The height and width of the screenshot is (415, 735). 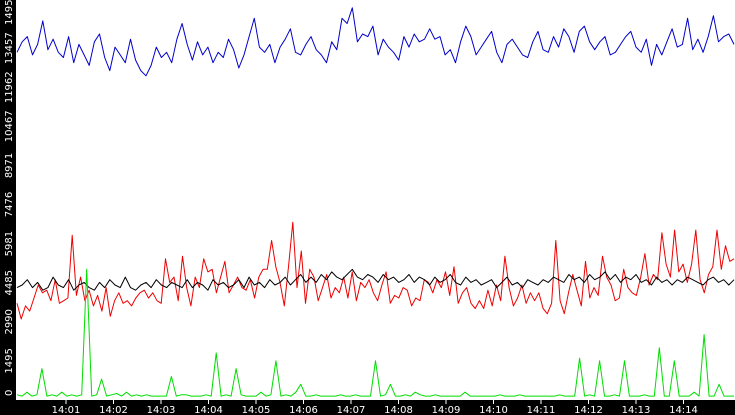 What do you see at coordinates (256, 410) in the screenshot?
I see `x-tick-label: 14:05` at bounding box center [256, 410].